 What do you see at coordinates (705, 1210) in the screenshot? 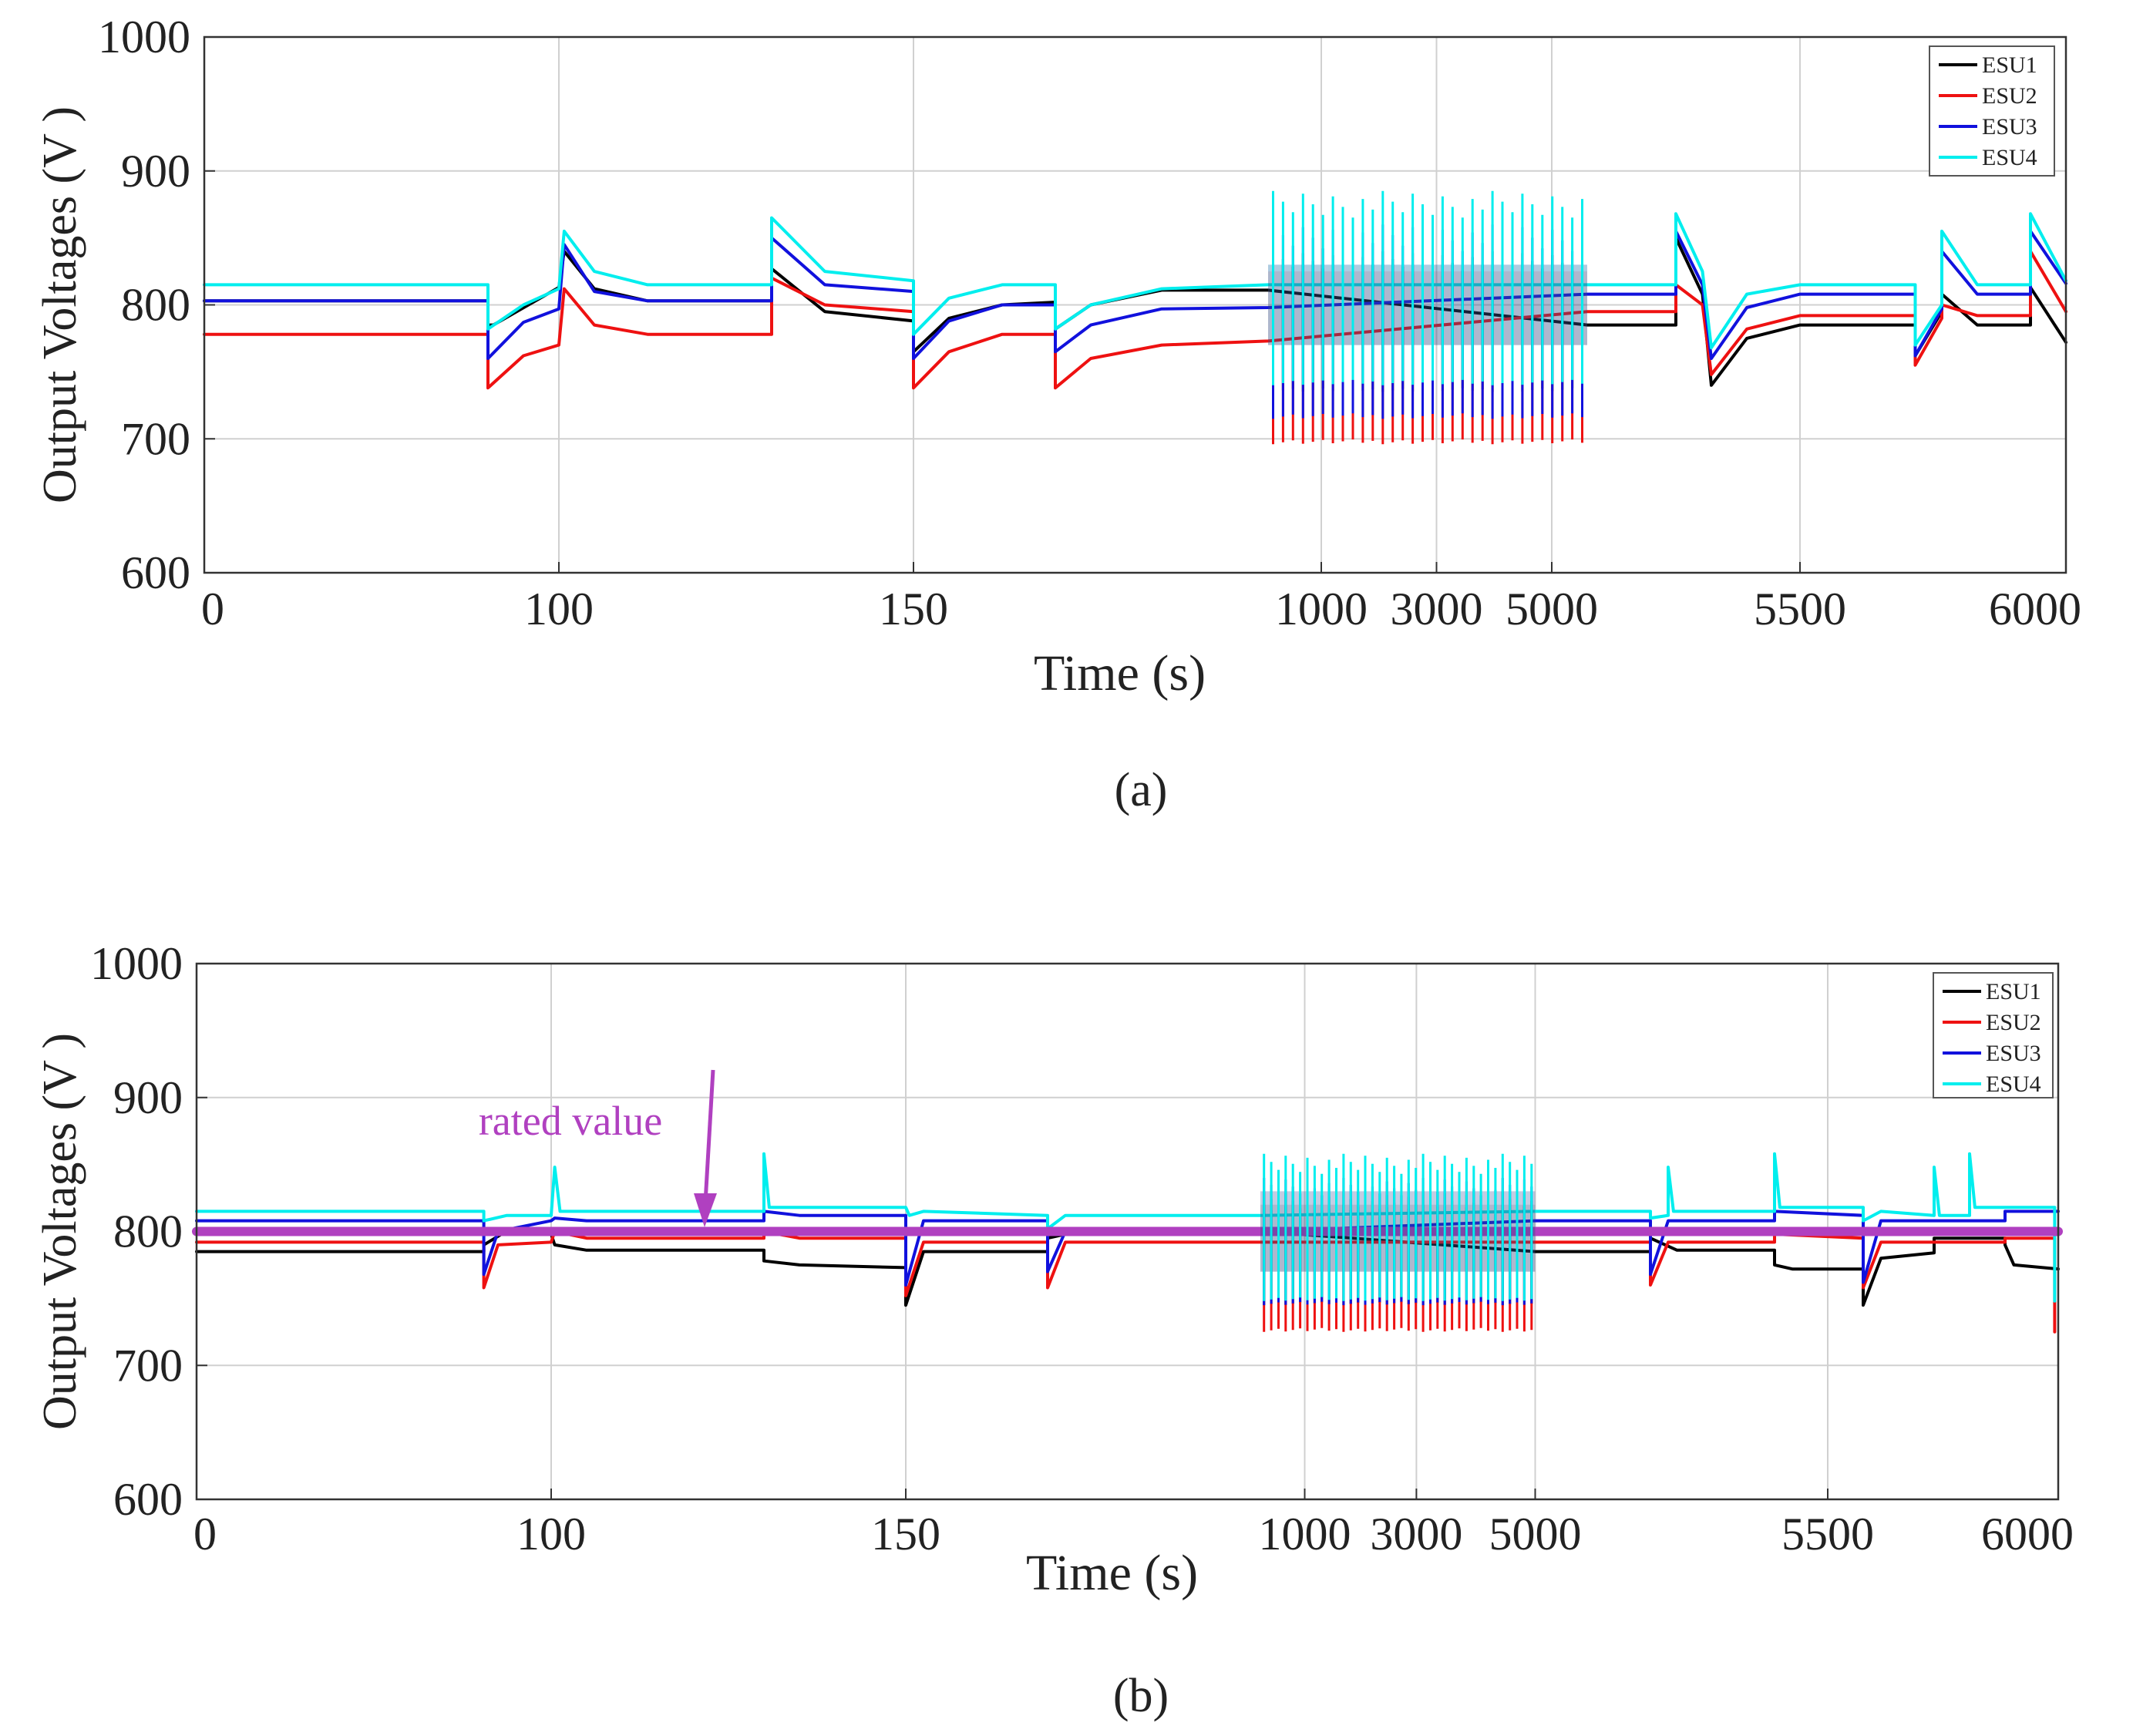
I see `rated-value-arrowhead` at bounding box center [705, 1210].